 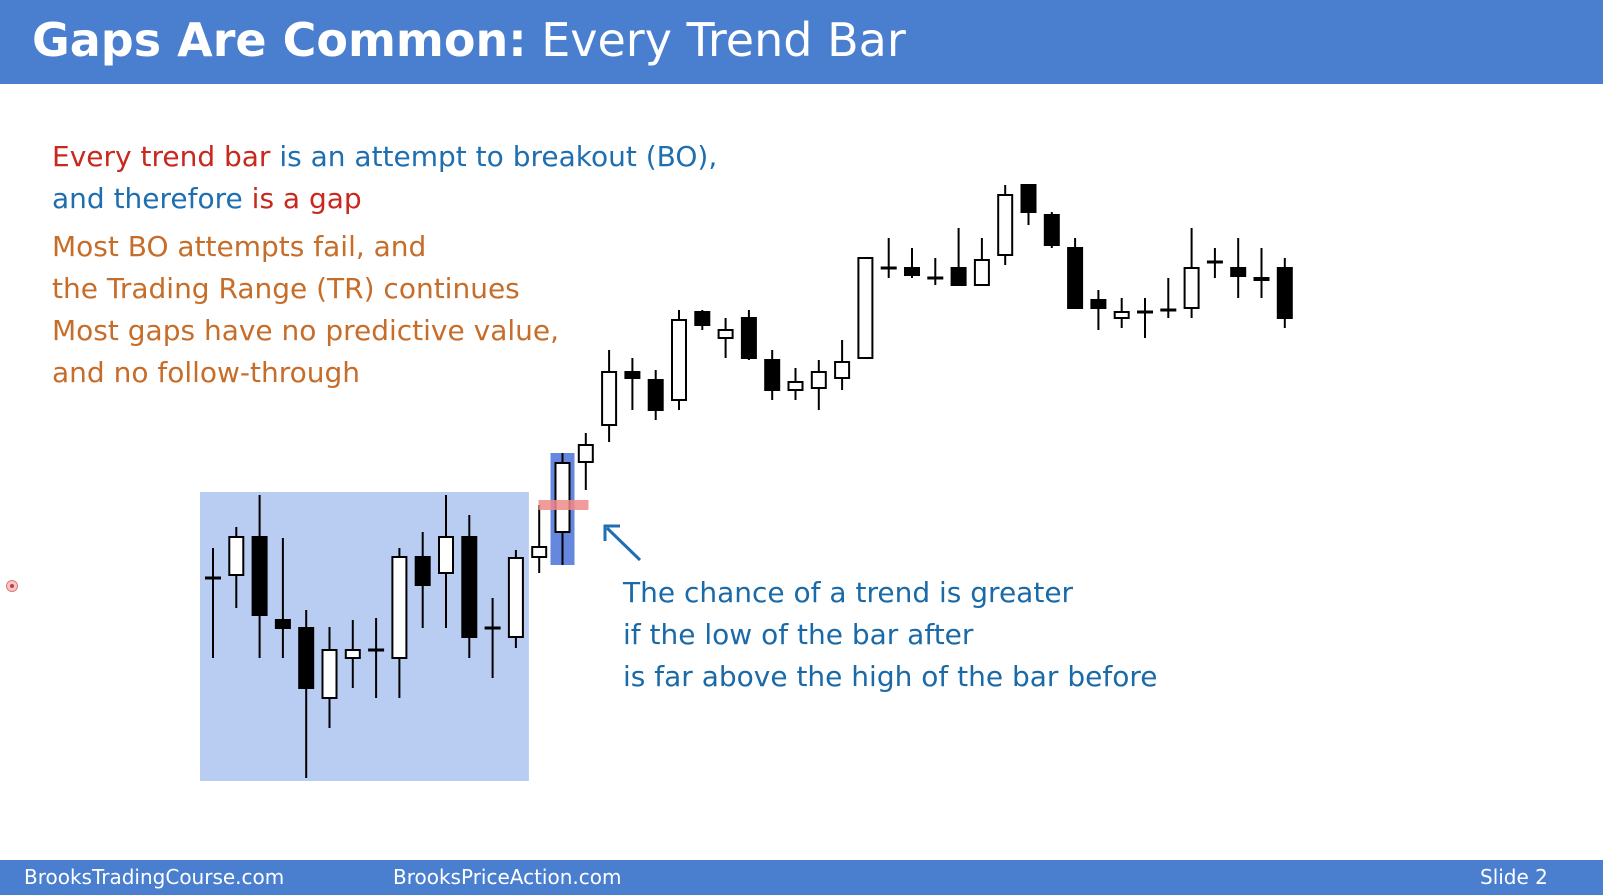 I want to click on definition-line2-blue: and therefore, so click(x=147, y=198).